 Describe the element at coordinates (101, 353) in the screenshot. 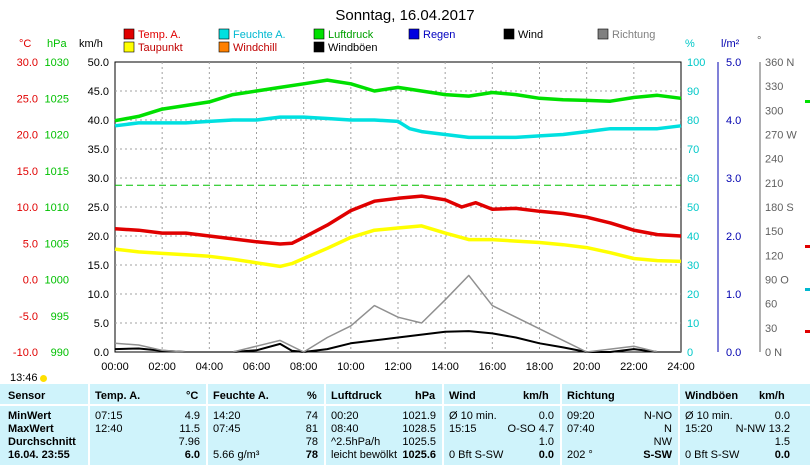

I see `wind-tick-label: 0.0` at that location.